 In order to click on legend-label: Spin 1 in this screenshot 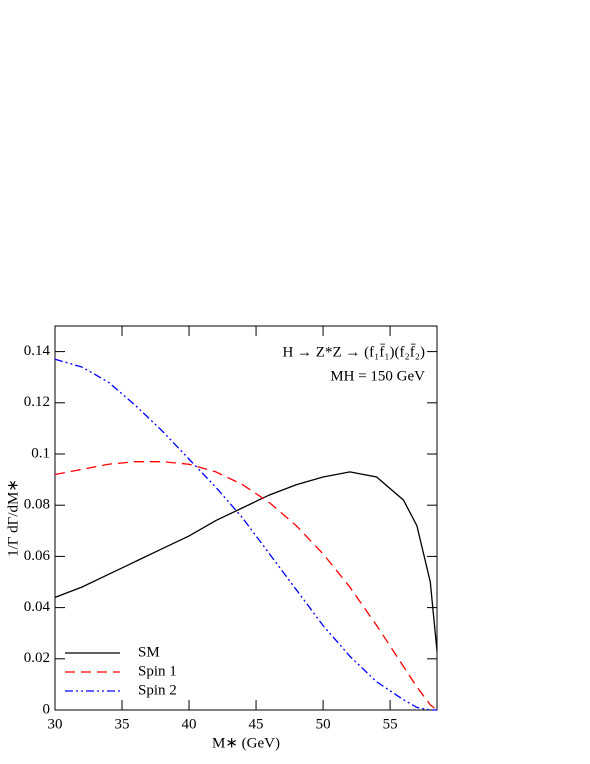, I will do `click(157, 671)`.